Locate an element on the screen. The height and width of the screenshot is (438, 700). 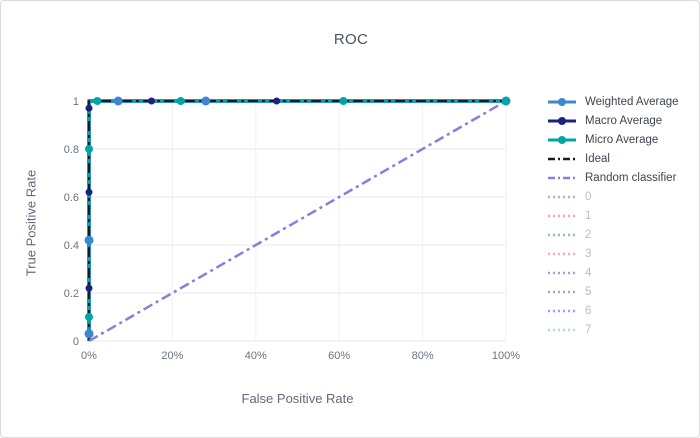
x-tick-label: 40% is located at coordinates (256, 356).